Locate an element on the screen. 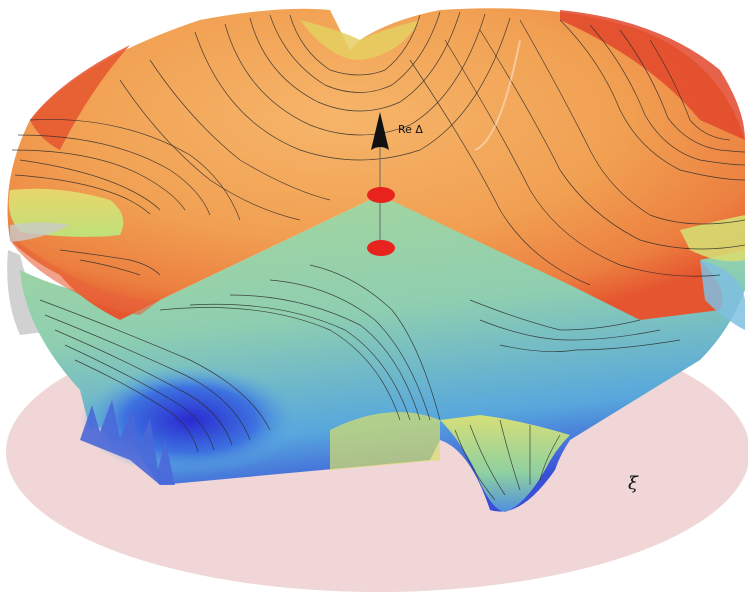 The width and height of the screenshot is (748, 594). upper-sheet-edge-bottom-left is located at coordinates (85, 275).